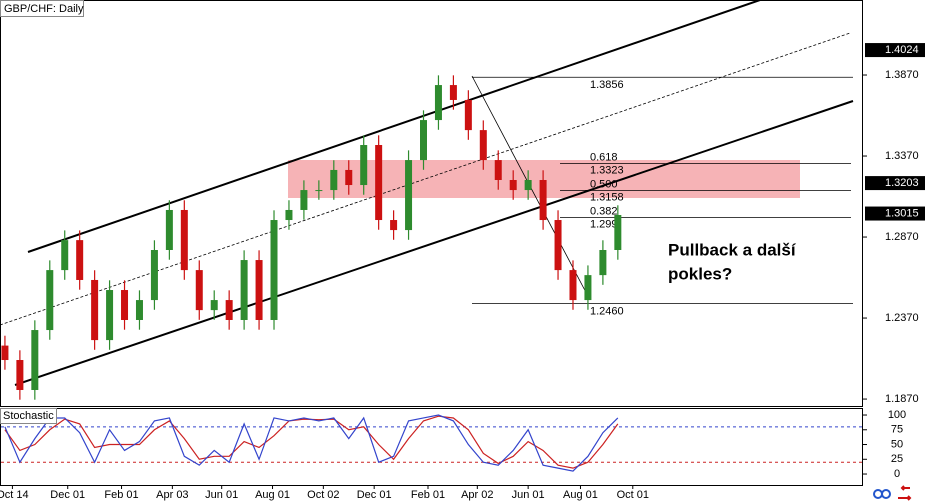 This screenshot has width=925, height=503. What do you see at coordinates (902, 75) in the screenshot?
I see `y-tick-label: 1.3870` at bounding box center [902, 75].